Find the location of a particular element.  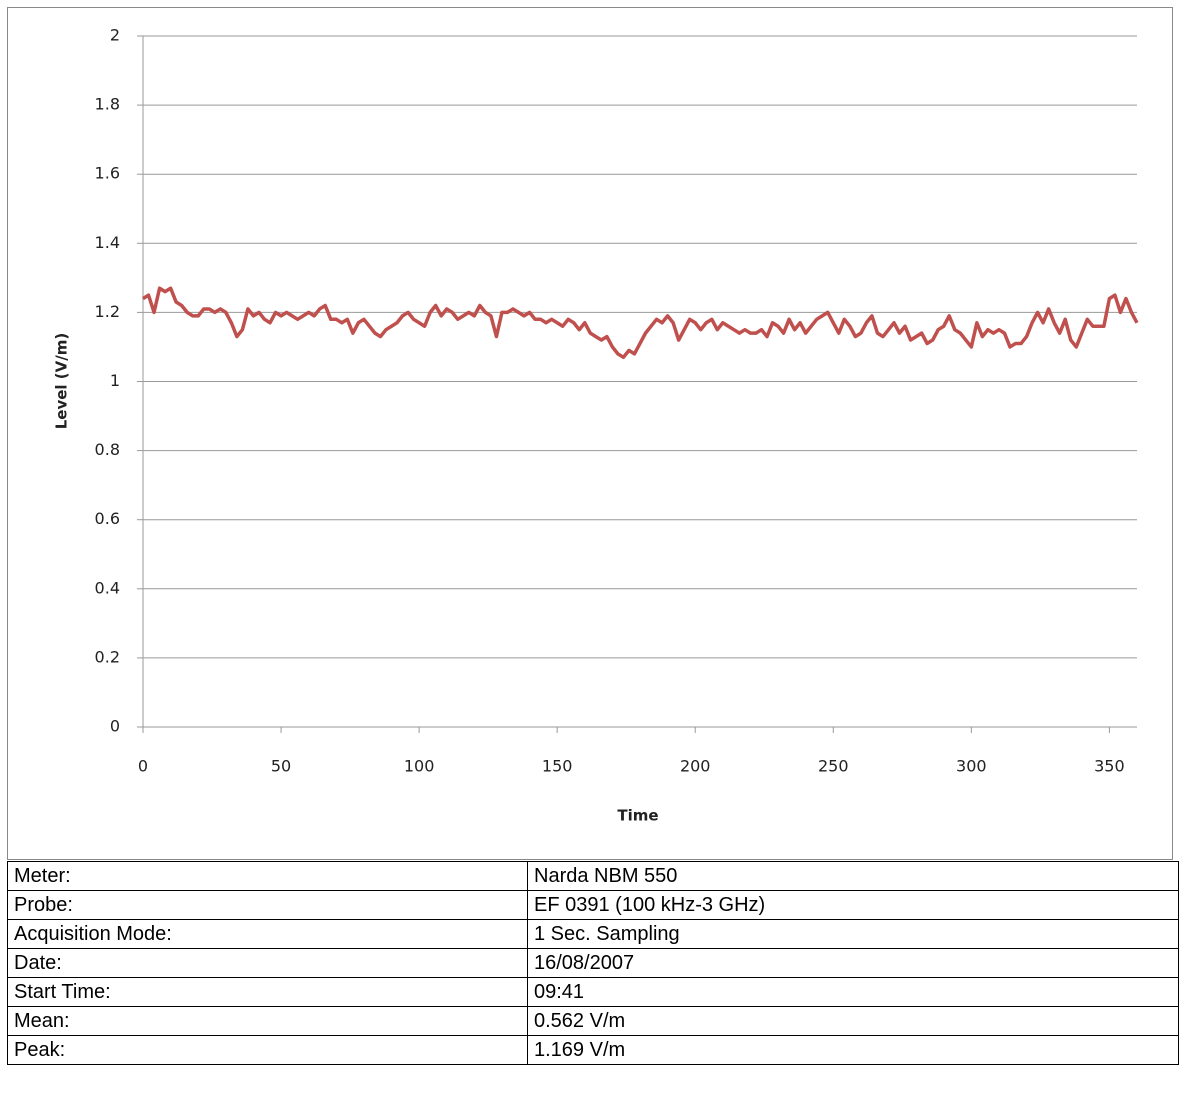

table-row: Start Time: 09:41 is located at coordinates (593, 992).